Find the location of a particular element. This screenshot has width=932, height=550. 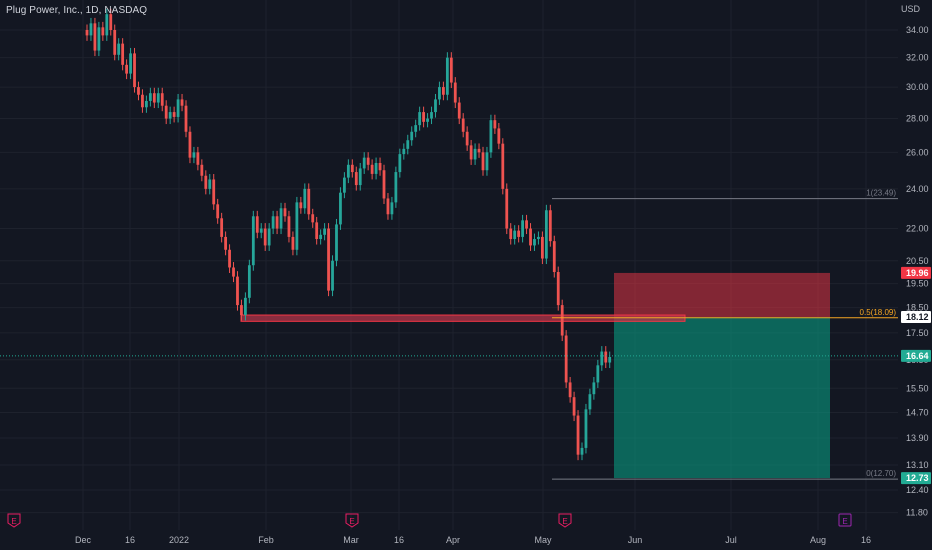

time-tick-label: Jun is located at coordinates (635, 540).